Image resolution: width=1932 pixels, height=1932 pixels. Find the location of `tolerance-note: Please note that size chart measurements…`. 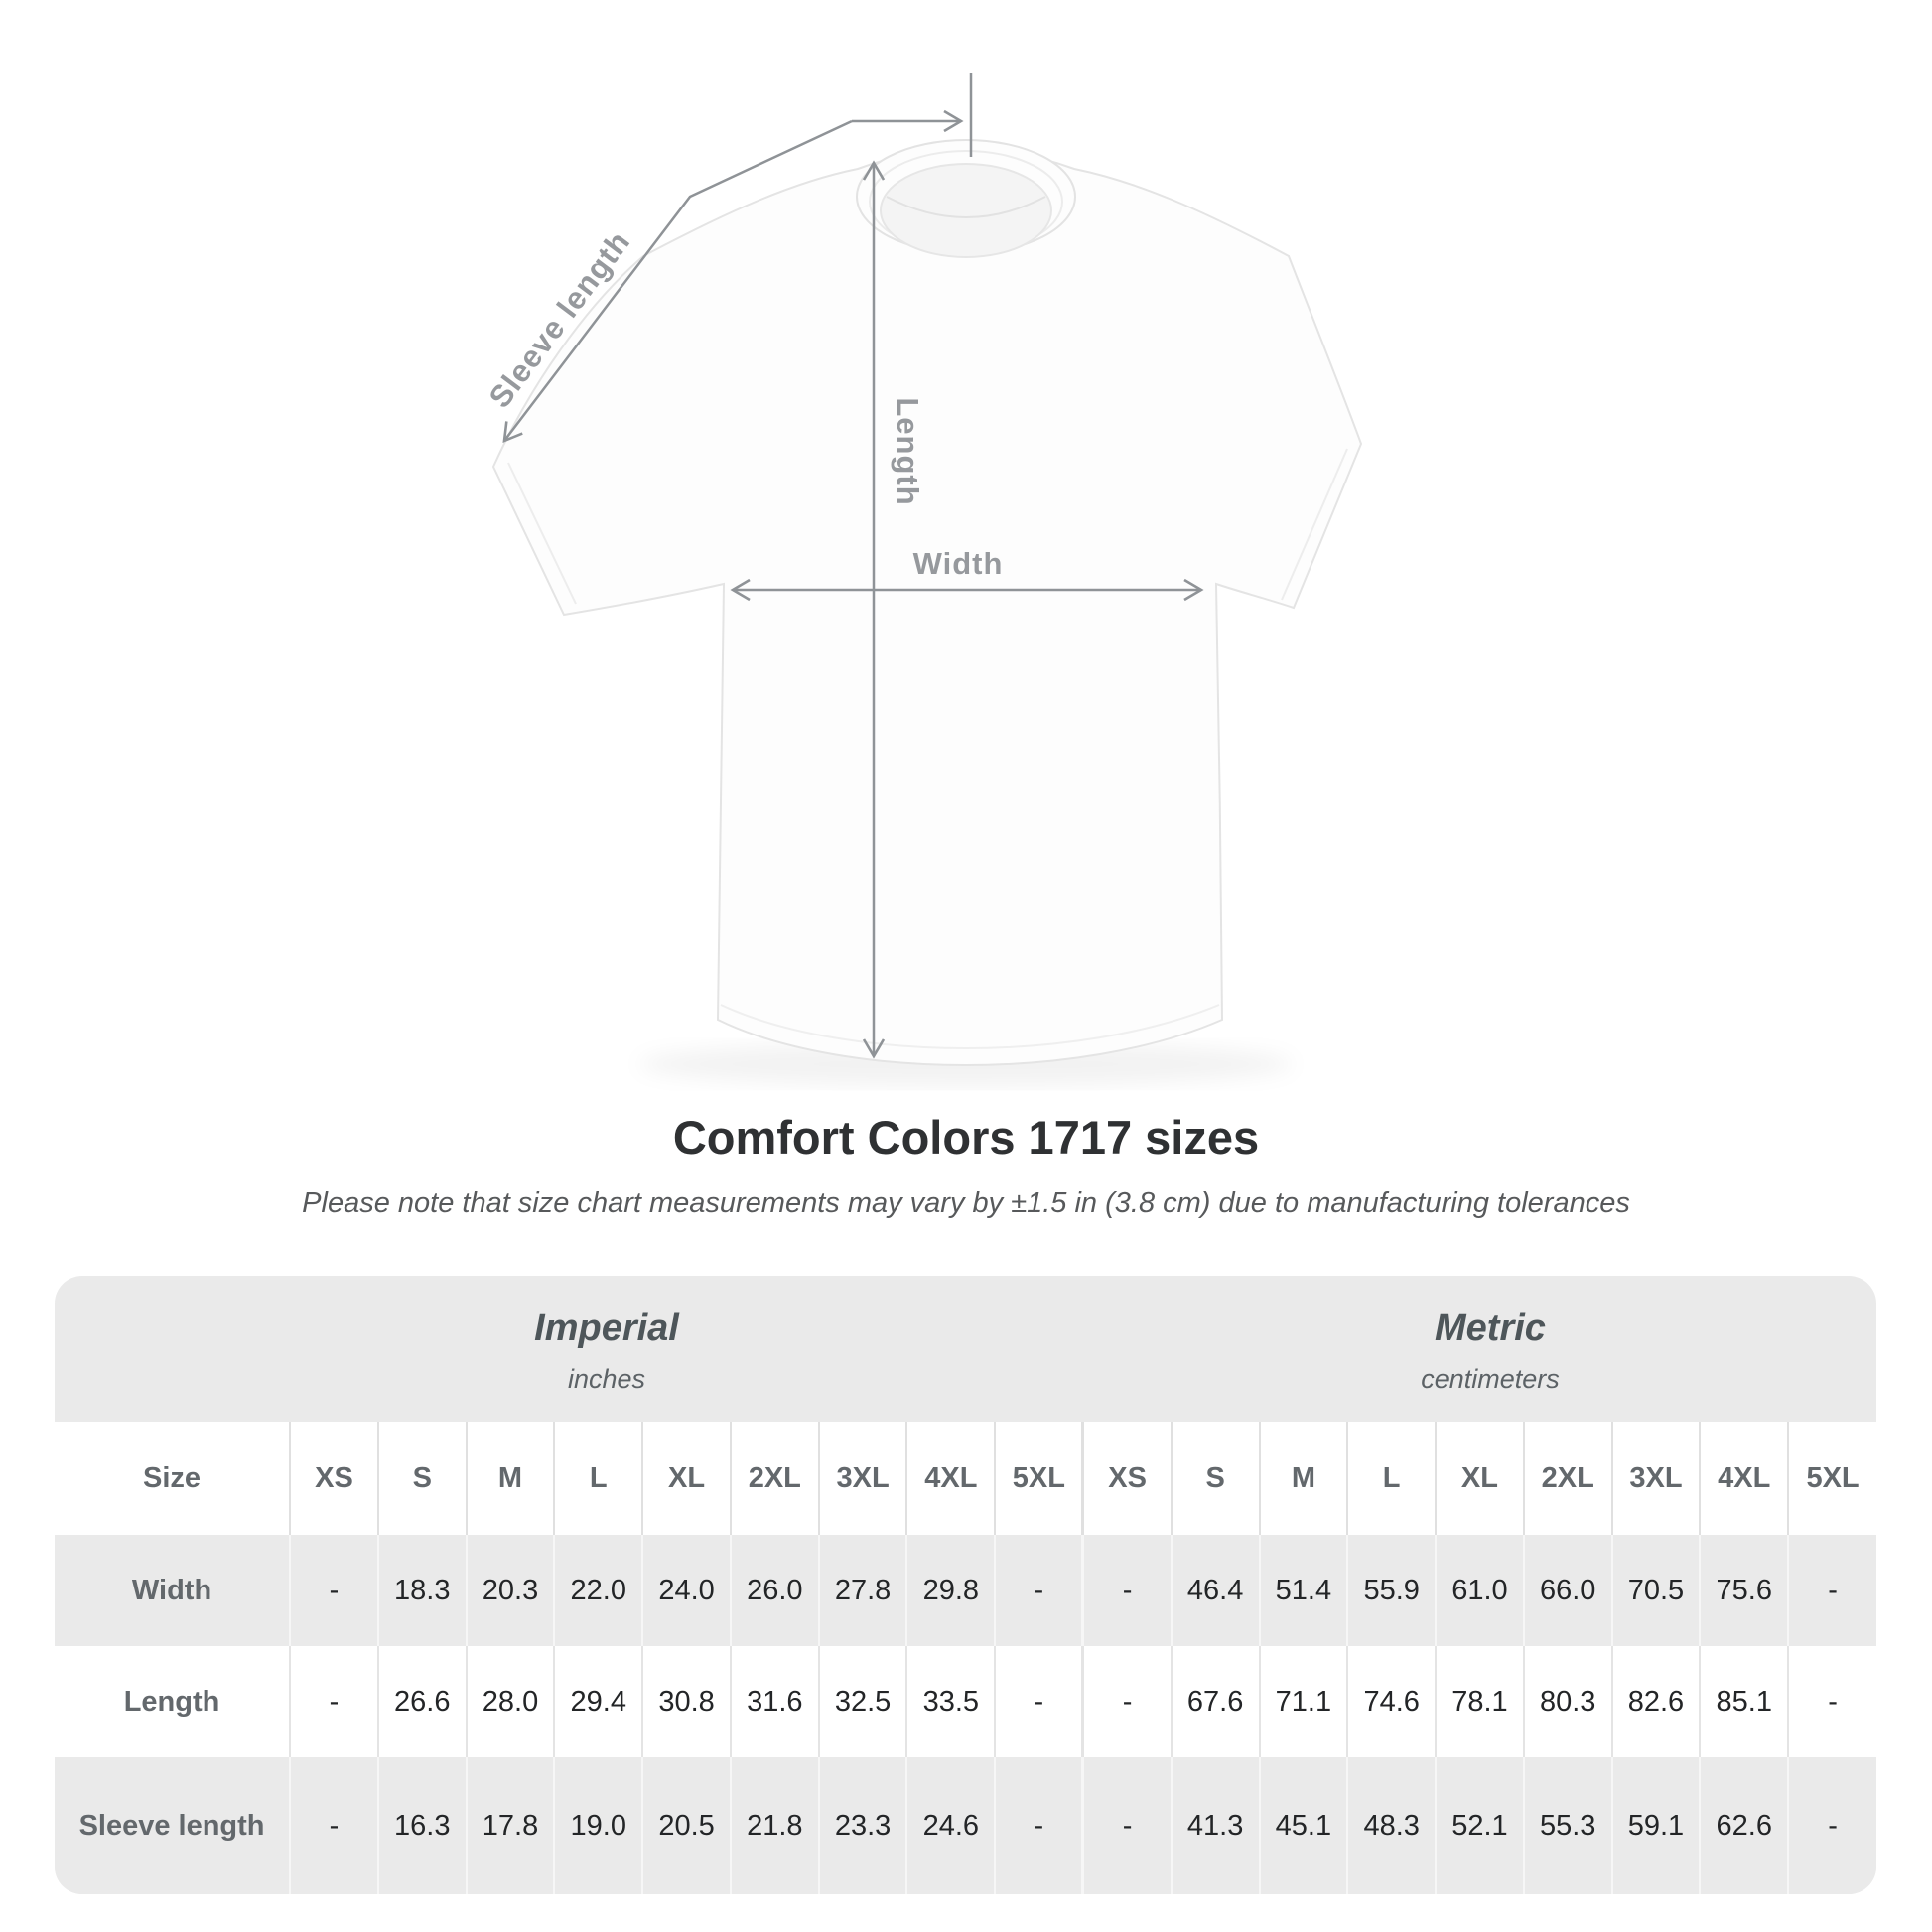

tolerance-note: Please note that size chart measurements… is located at coordinates (966, 1203).